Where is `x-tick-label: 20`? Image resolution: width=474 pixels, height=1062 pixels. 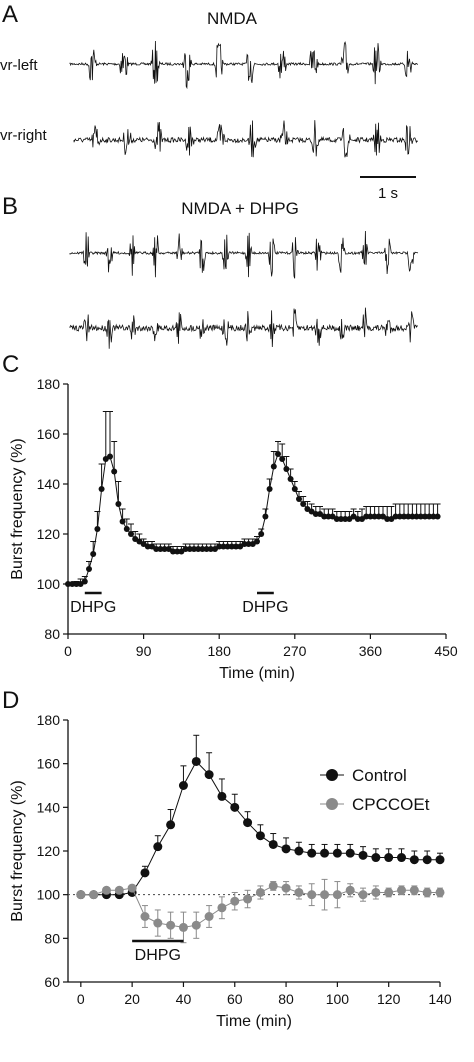
x-tick-label: 20 is located at coordinates (132, 999).